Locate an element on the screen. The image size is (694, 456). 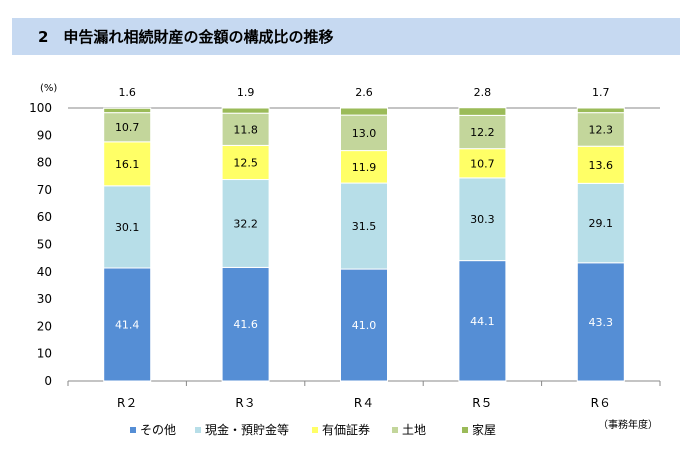
x-tick-label: R５ is located at coordinates (482, 403).